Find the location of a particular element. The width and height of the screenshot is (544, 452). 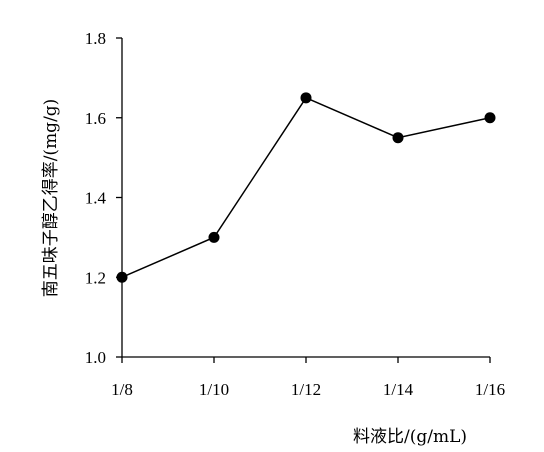

x-tick-label: 1/16 is located at coordinates (490, 389).